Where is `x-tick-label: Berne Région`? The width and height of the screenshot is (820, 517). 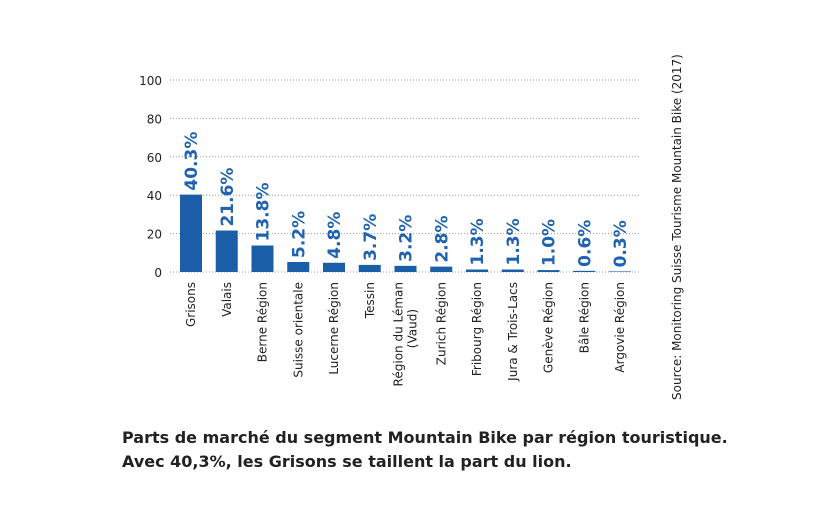
x-tick-label: Berne Région is located at coordinates (263, 322).